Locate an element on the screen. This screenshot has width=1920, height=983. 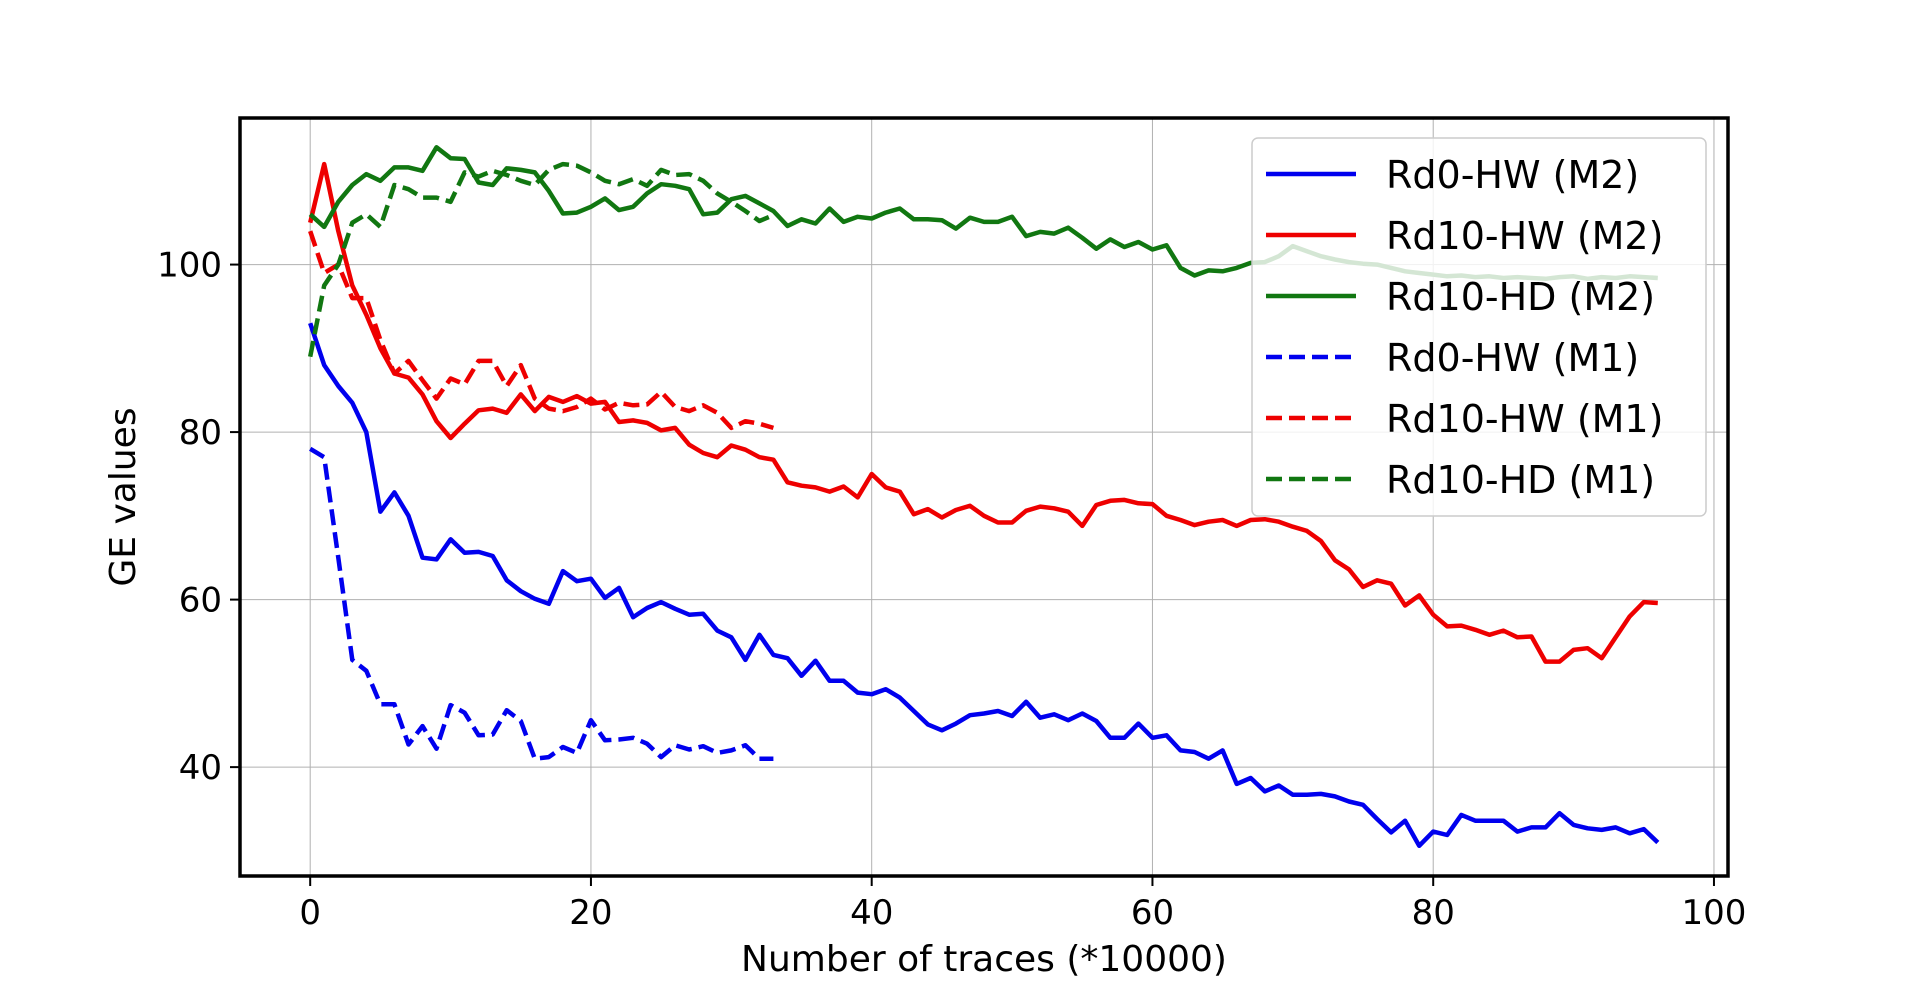
legend-box is located at coordinates (1479, 327).